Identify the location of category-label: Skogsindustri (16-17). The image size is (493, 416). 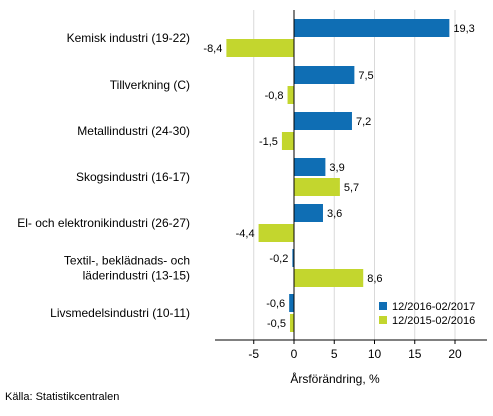
(133, 177).